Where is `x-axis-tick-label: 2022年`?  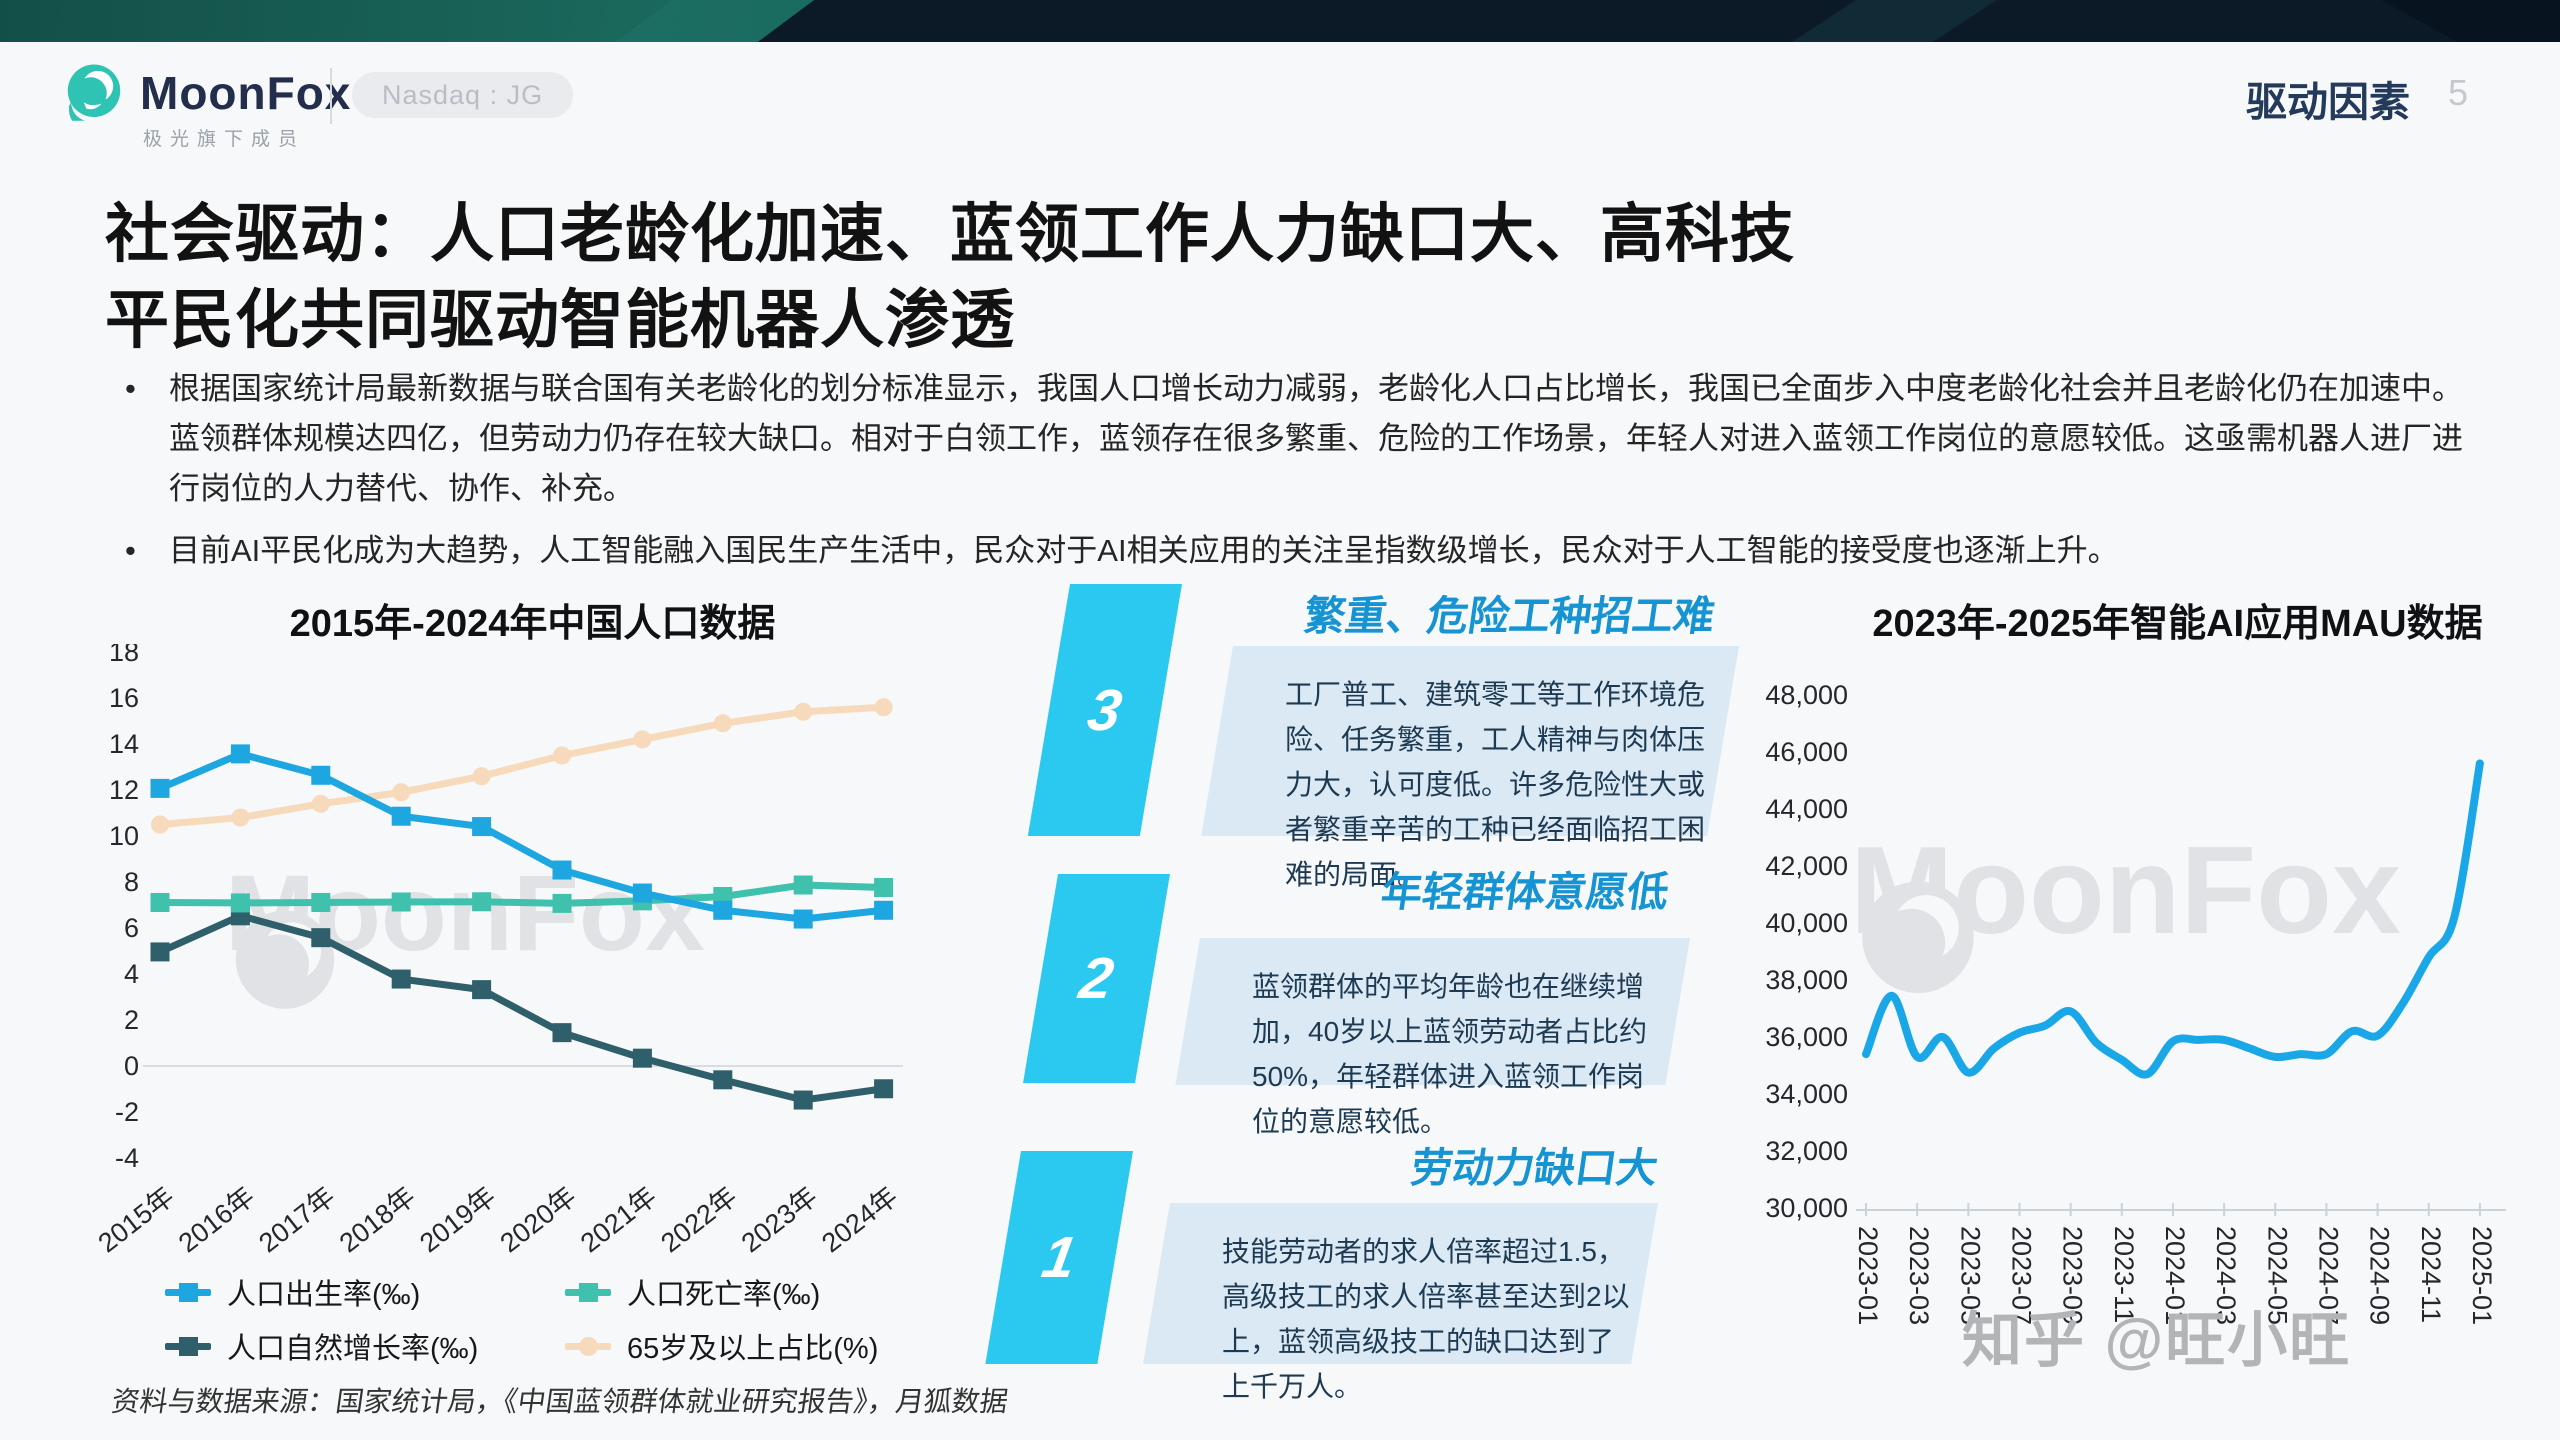
x-axis-tick-label: 2022年 is located at coordinates (698, 1219).